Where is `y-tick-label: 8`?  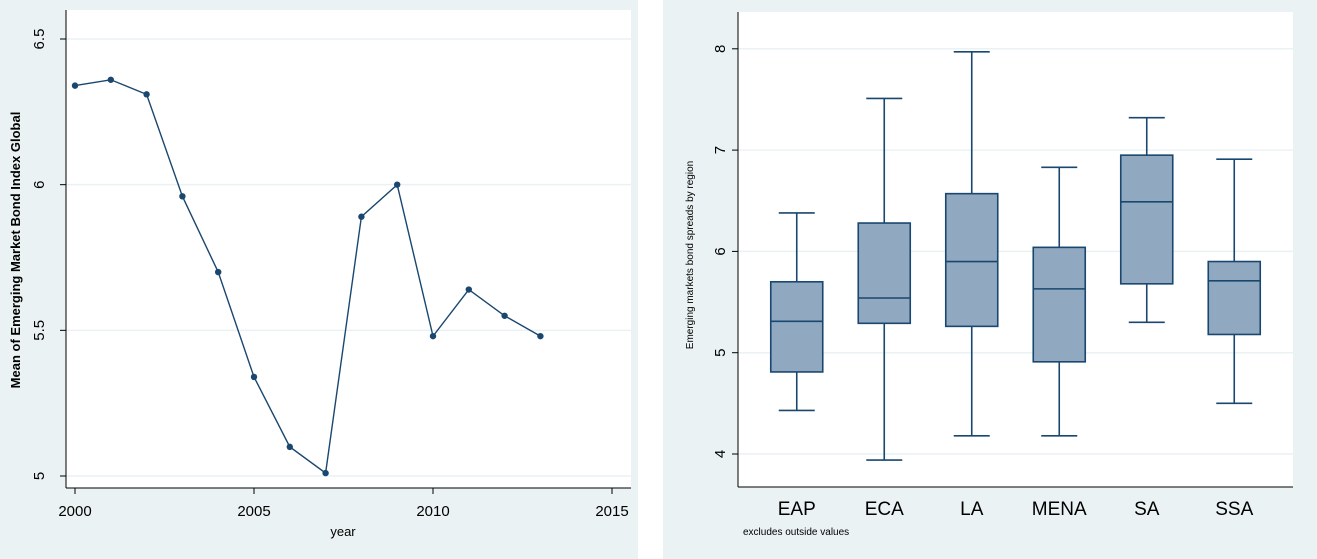 y-tick-label: 8 is located at coordinates (720, 49).